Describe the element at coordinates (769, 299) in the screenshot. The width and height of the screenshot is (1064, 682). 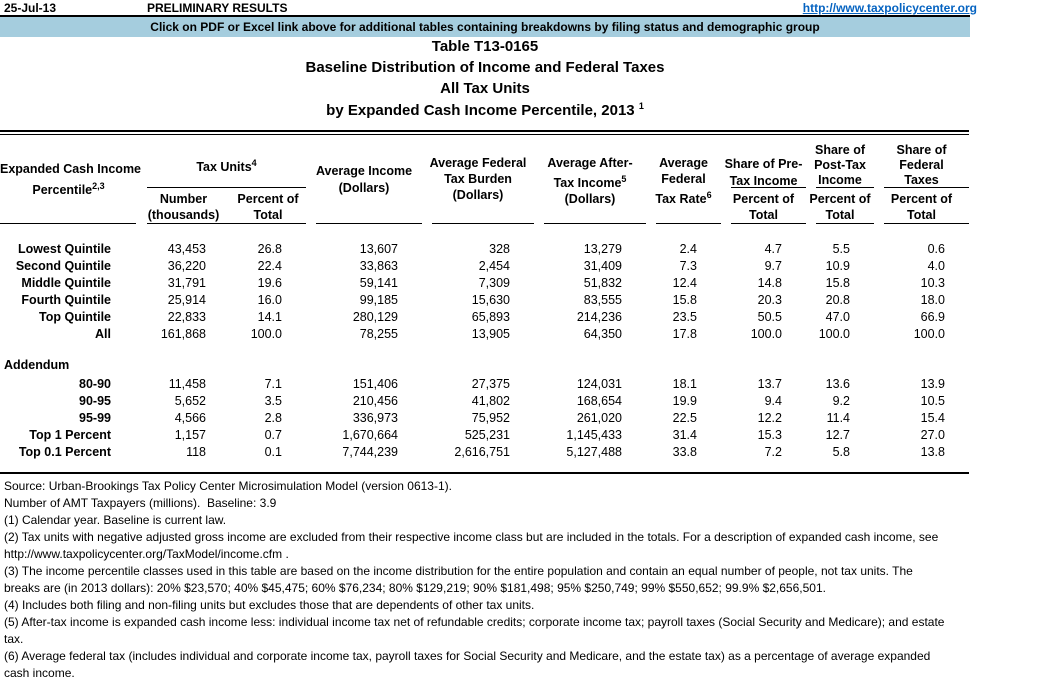
I see `cell-value: 20.3` at that location.